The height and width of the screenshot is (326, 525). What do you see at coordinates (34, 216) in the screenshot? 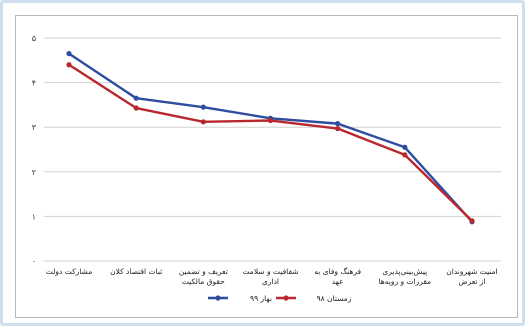
I see `y-tick-label: ۱` at bounding box center [34, 216].